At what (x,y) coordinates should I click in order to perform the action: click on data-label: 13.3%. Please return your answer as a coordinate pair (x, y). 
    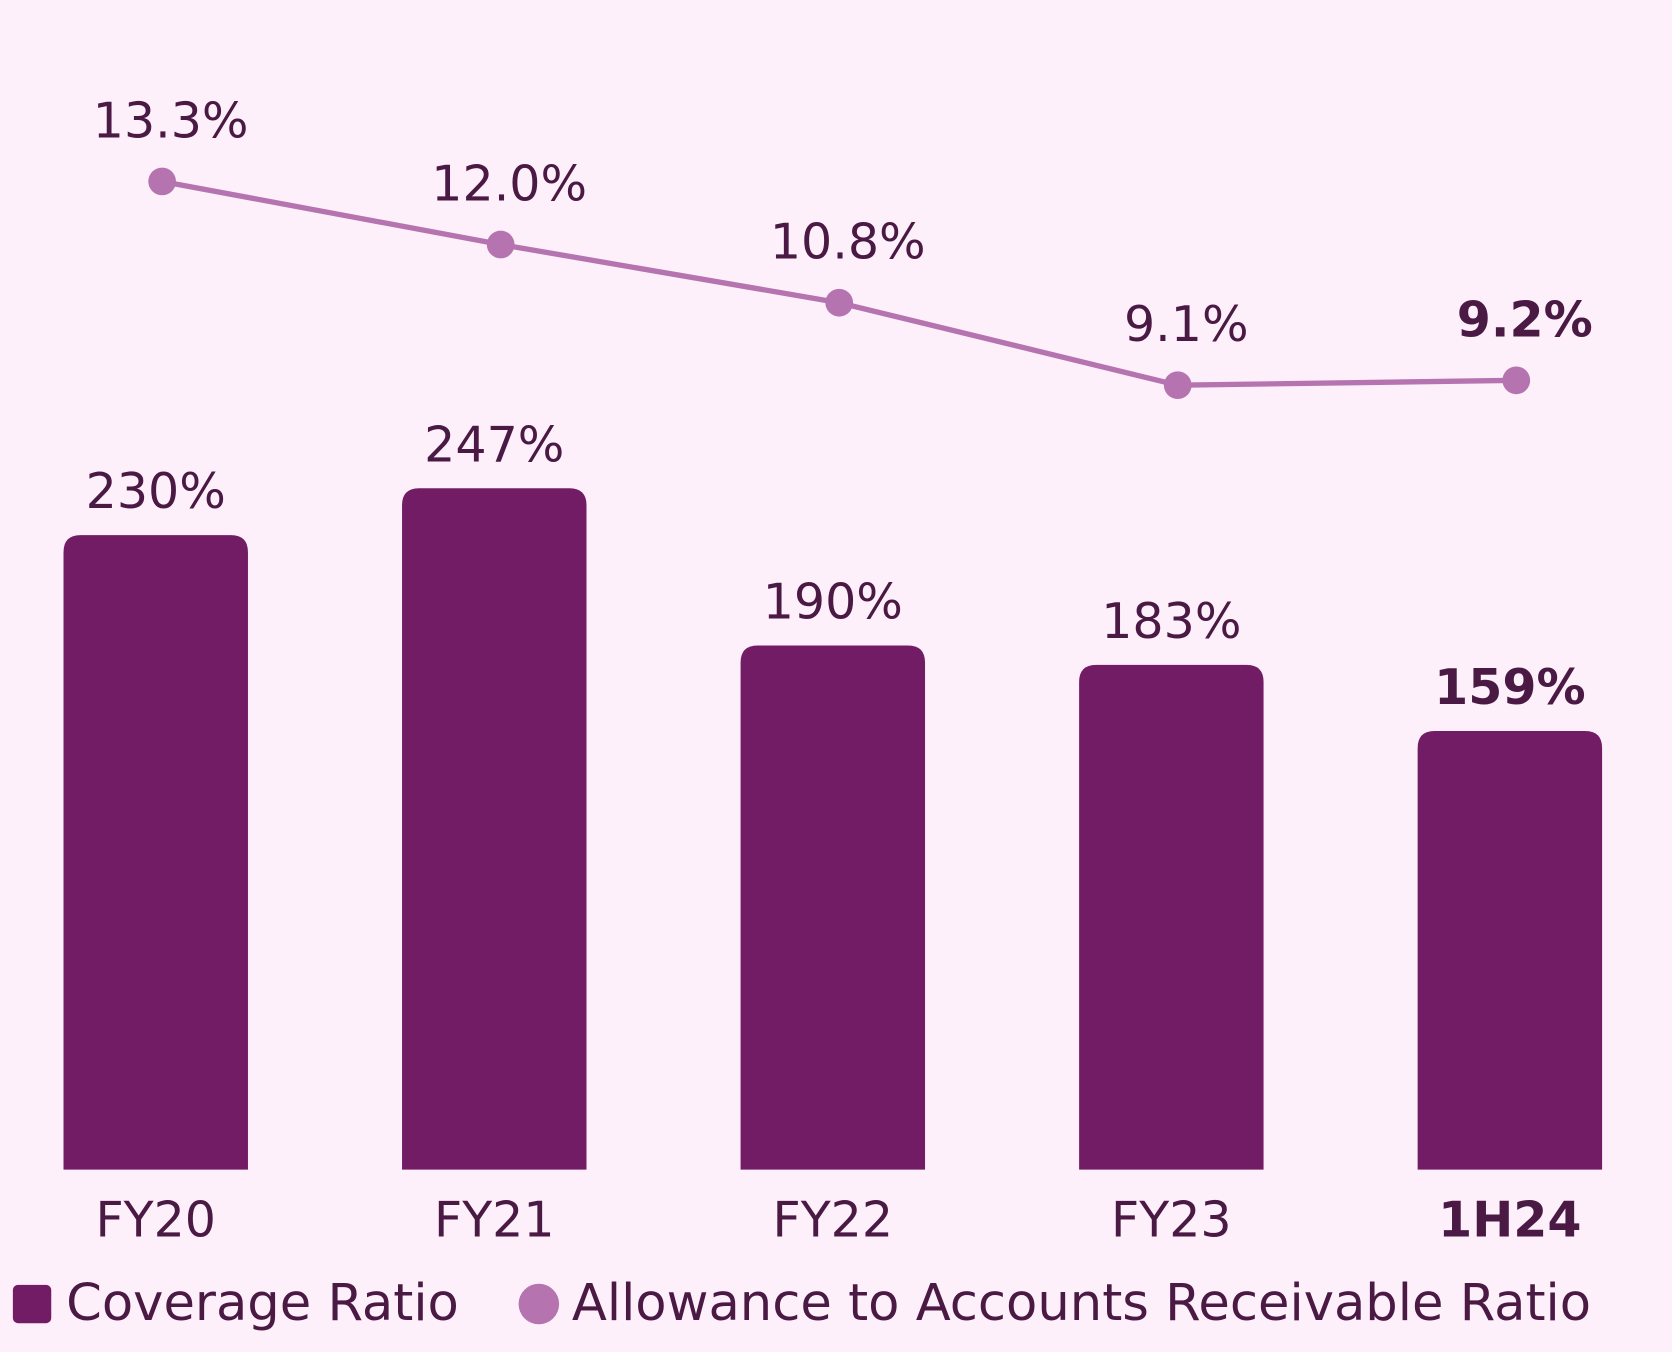
    Looking at the image, I should click on (171, 120).